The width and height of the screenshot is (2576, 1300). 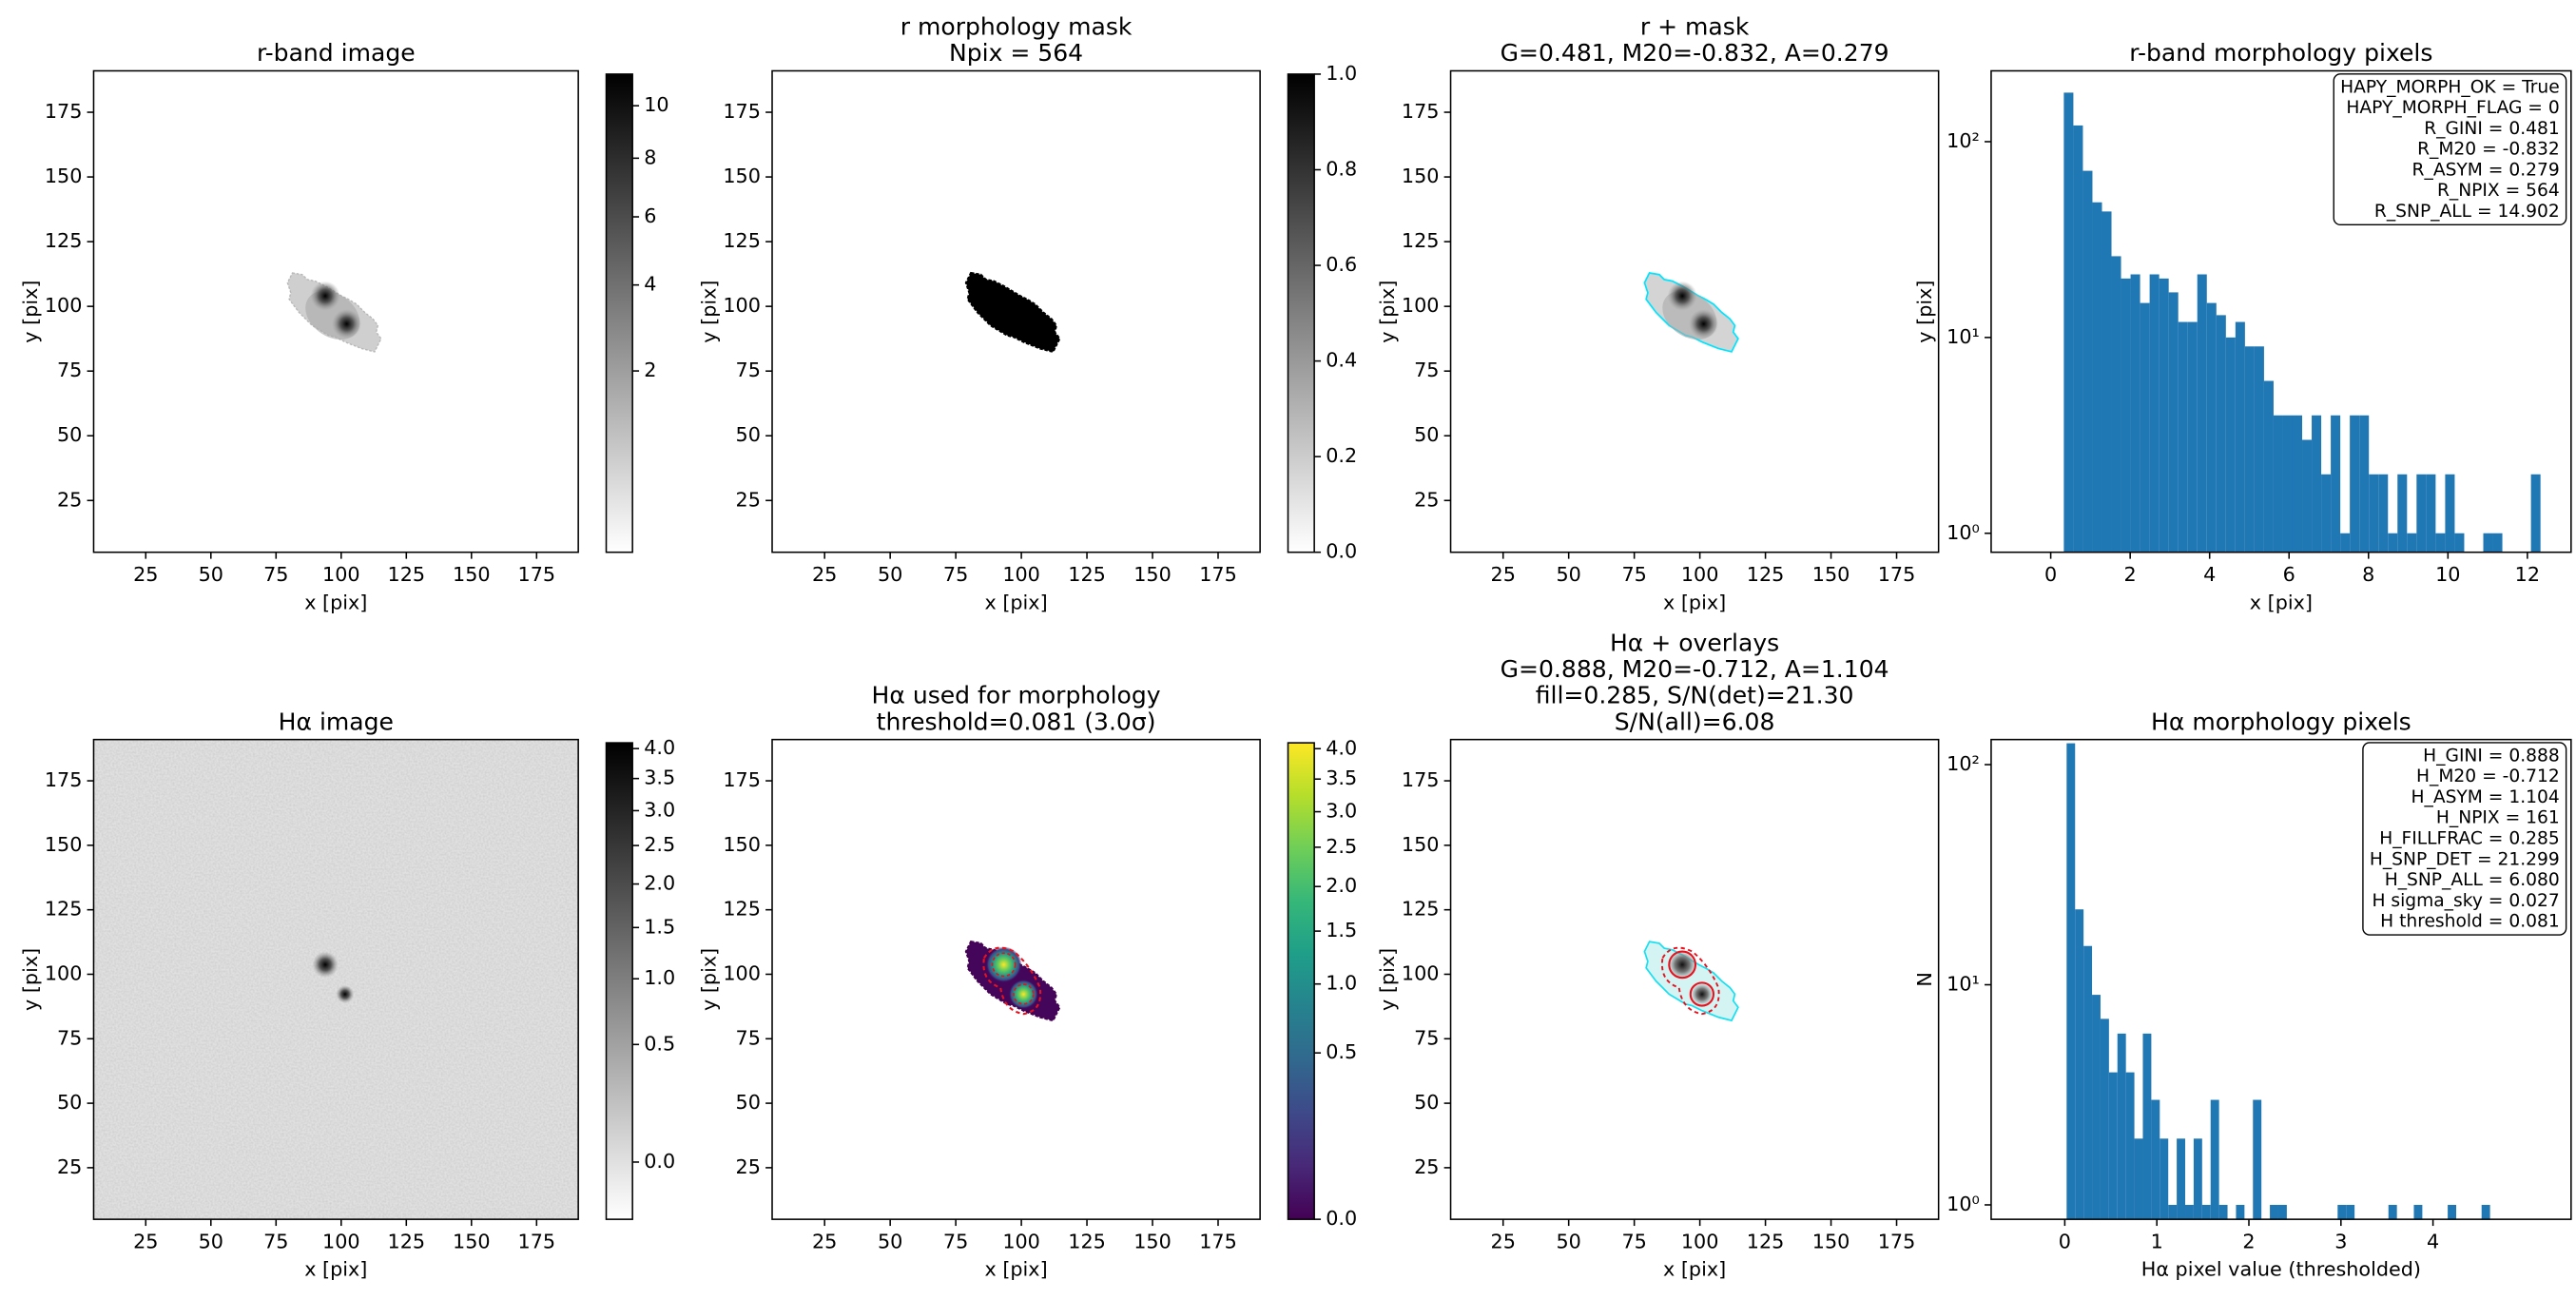 I want to click on chart-title: Npix = 564, so click(x=1016, y=53).